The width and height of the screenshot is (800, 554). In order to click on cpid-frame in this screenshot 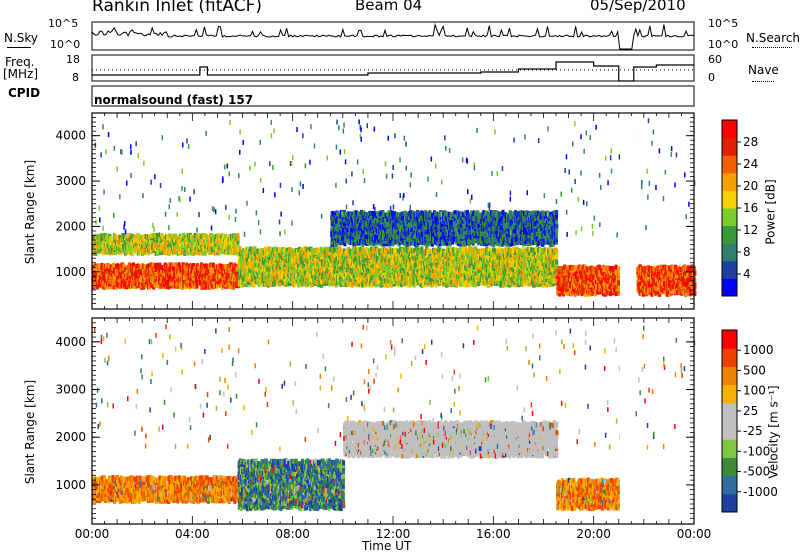, I will do `click(393, 96)`.